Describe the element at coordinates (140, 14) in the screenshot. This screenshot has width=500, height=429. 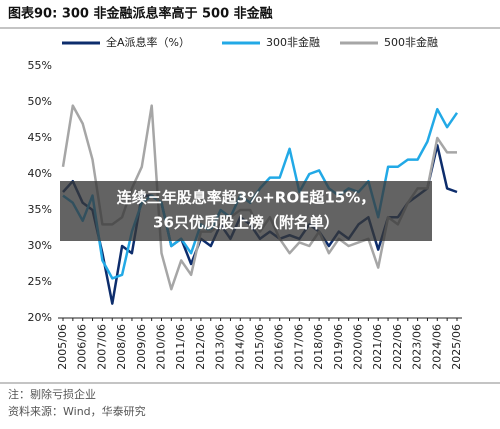
I see `chart-title: 图表90: 300 非金融派息率高于 500 非金融` at that location.